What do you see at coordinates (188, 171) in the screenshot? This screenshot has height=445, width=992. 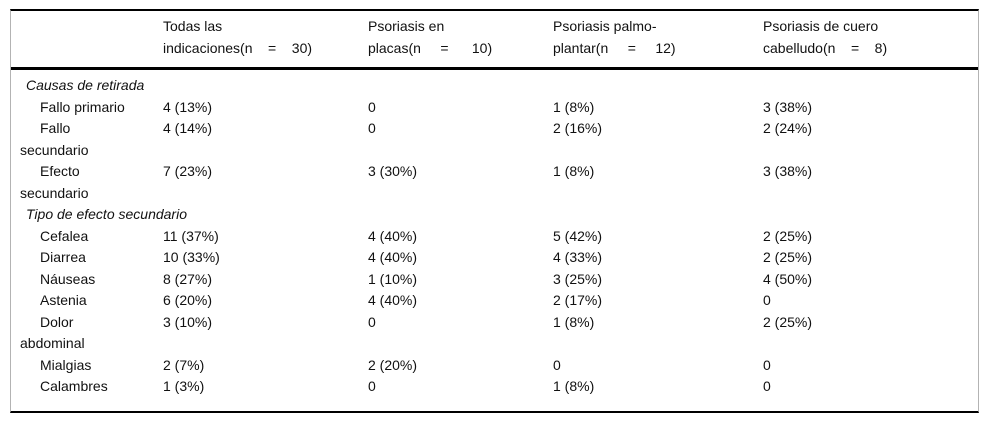 I see `cell-value: 7 (23%)` at bounding box center [188, 171].